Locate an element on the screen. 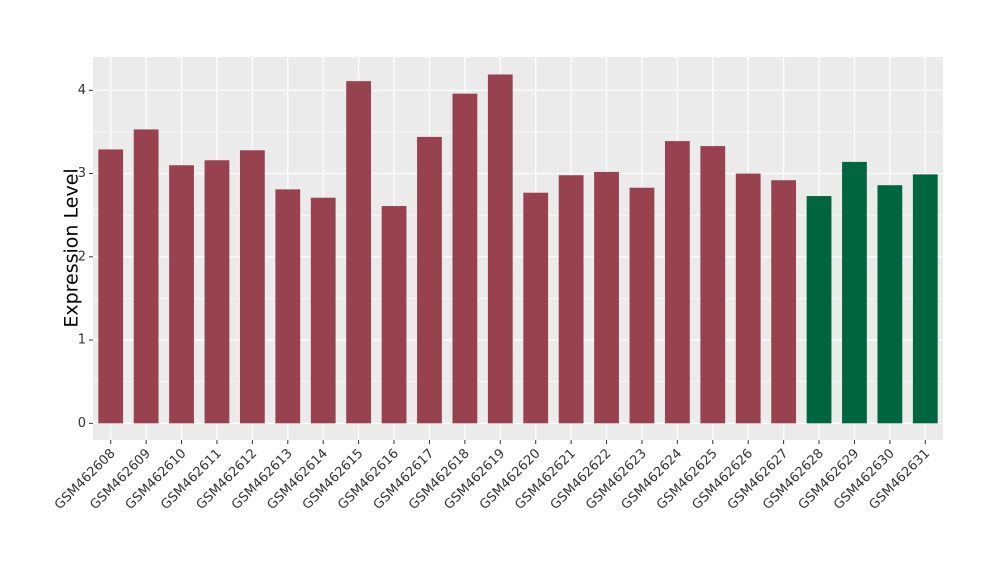 Image resolution: width=1000 pixels, height=580 pixels. x-tick-label: GSM462608 is located at coordinates (85, 479).